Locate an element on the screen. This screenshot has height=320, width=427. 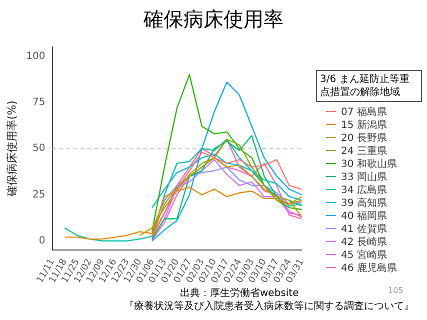
legend-label: 39 高知県 is located at coordinates (364, 203).